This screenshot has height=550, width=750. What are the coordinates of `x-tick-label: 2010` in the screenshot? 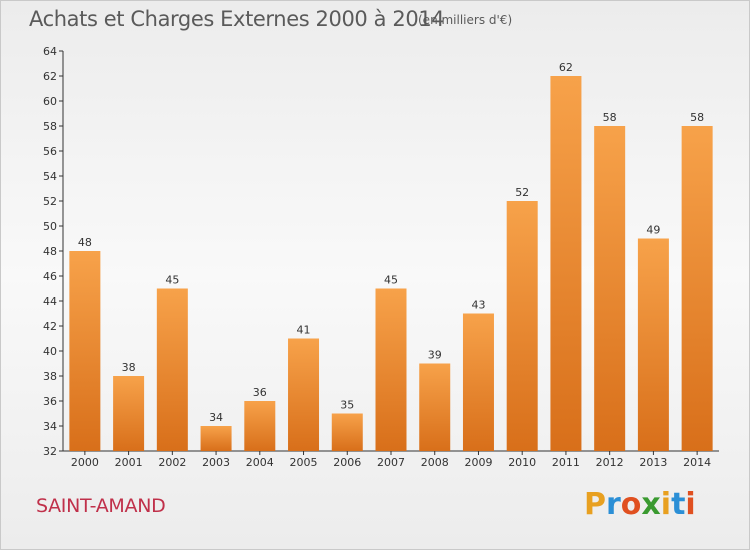 It's located at (522, 462).